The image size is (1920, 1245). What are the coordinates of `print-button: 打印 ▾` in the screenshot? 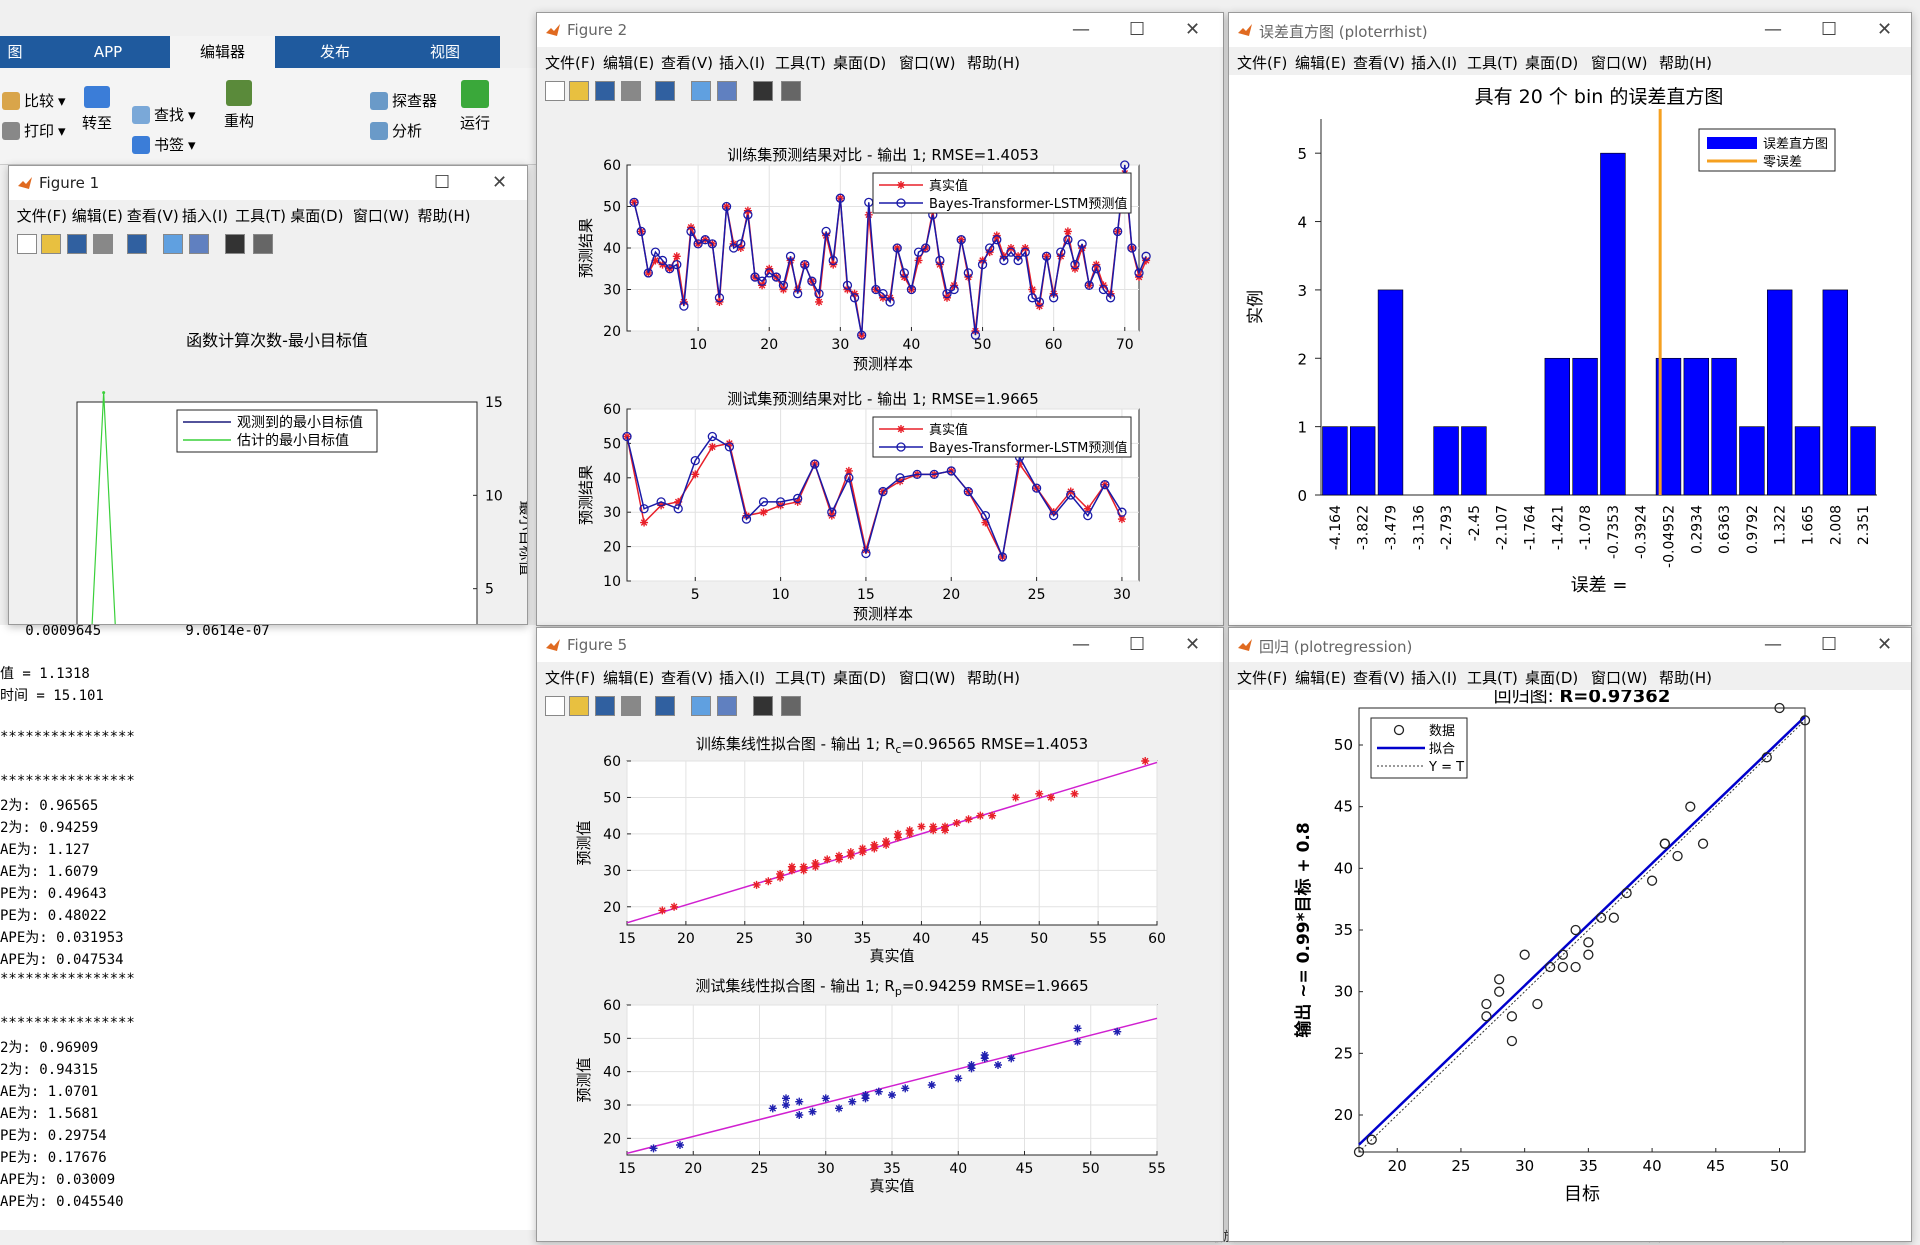 It's located at (34, 130).